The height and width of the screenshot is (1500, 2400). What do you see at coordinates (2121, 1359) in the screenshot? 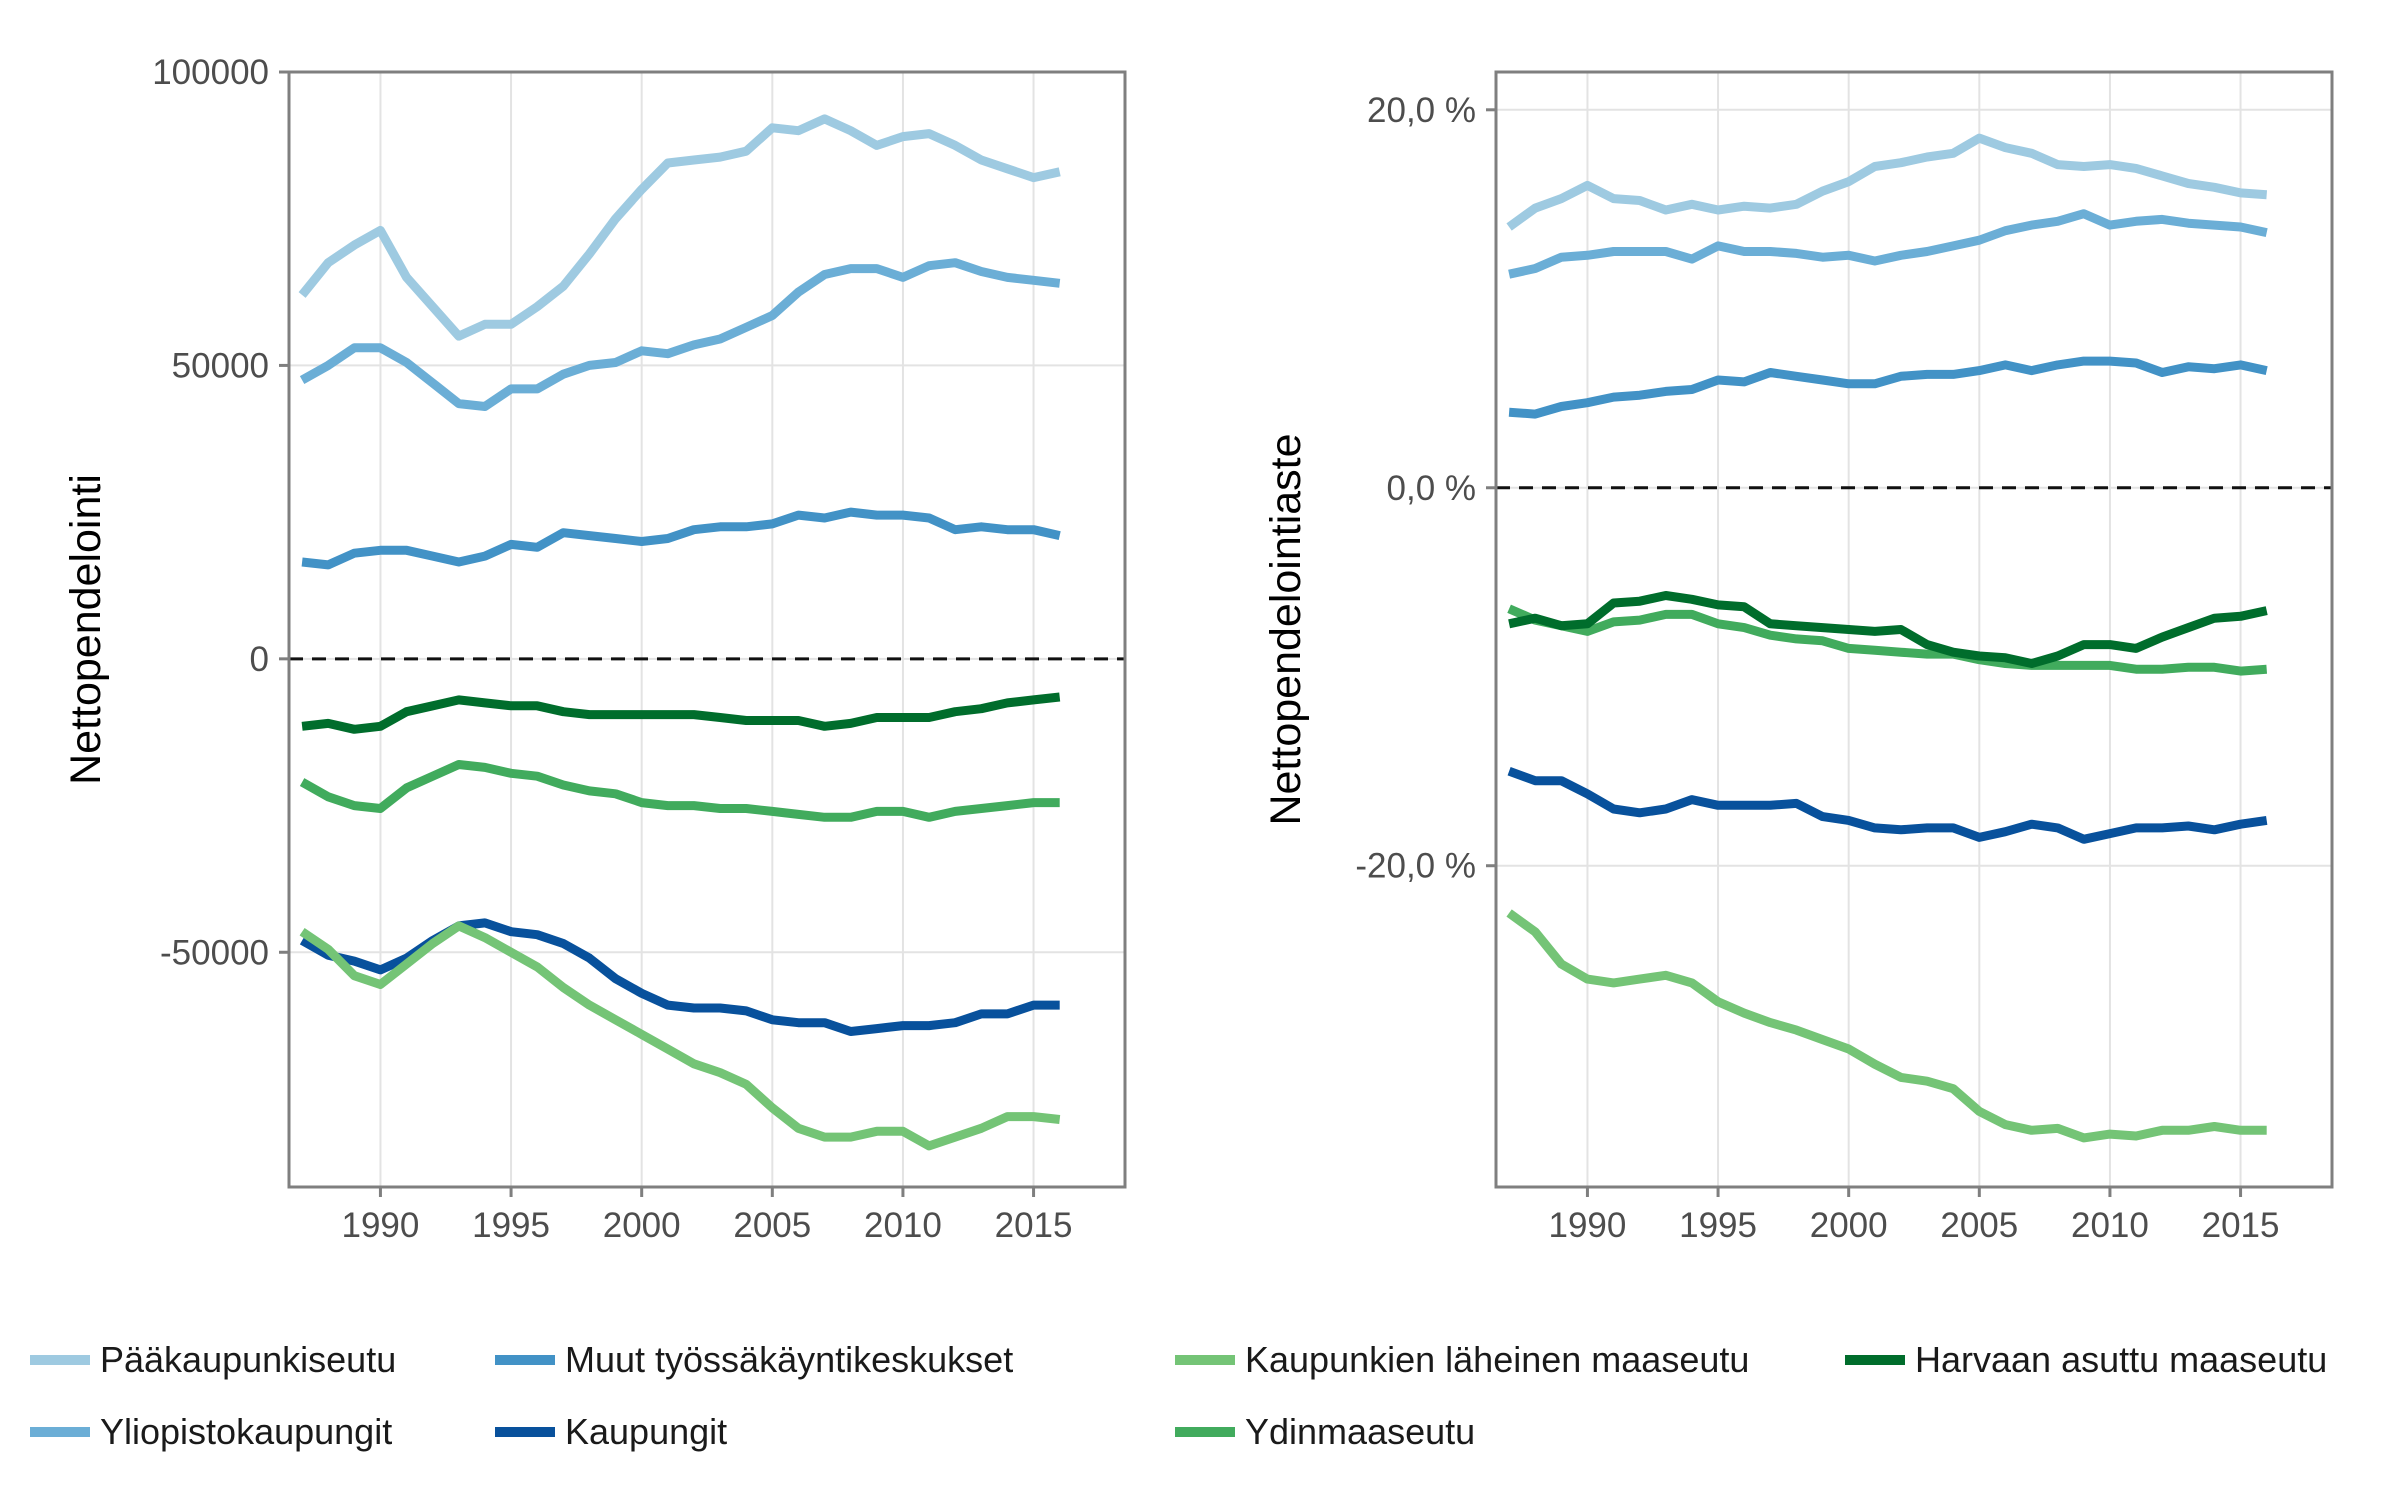
I see `legend-label: Harvaan asuttu maaseutu` at bounding box center [2121, 1359].